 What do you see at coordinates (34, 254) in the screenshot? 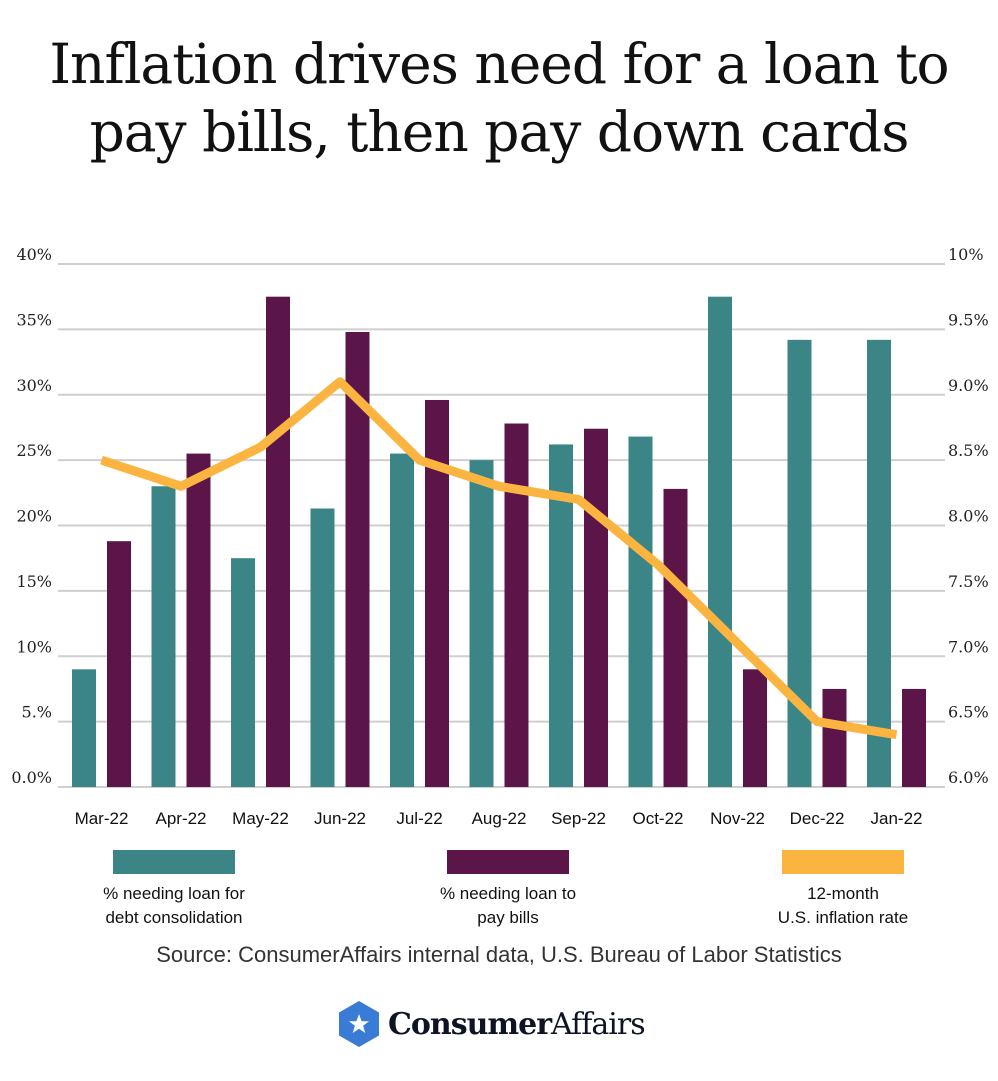
I see `y-left-tick-label: 40%` at bounding box center [34, 254].